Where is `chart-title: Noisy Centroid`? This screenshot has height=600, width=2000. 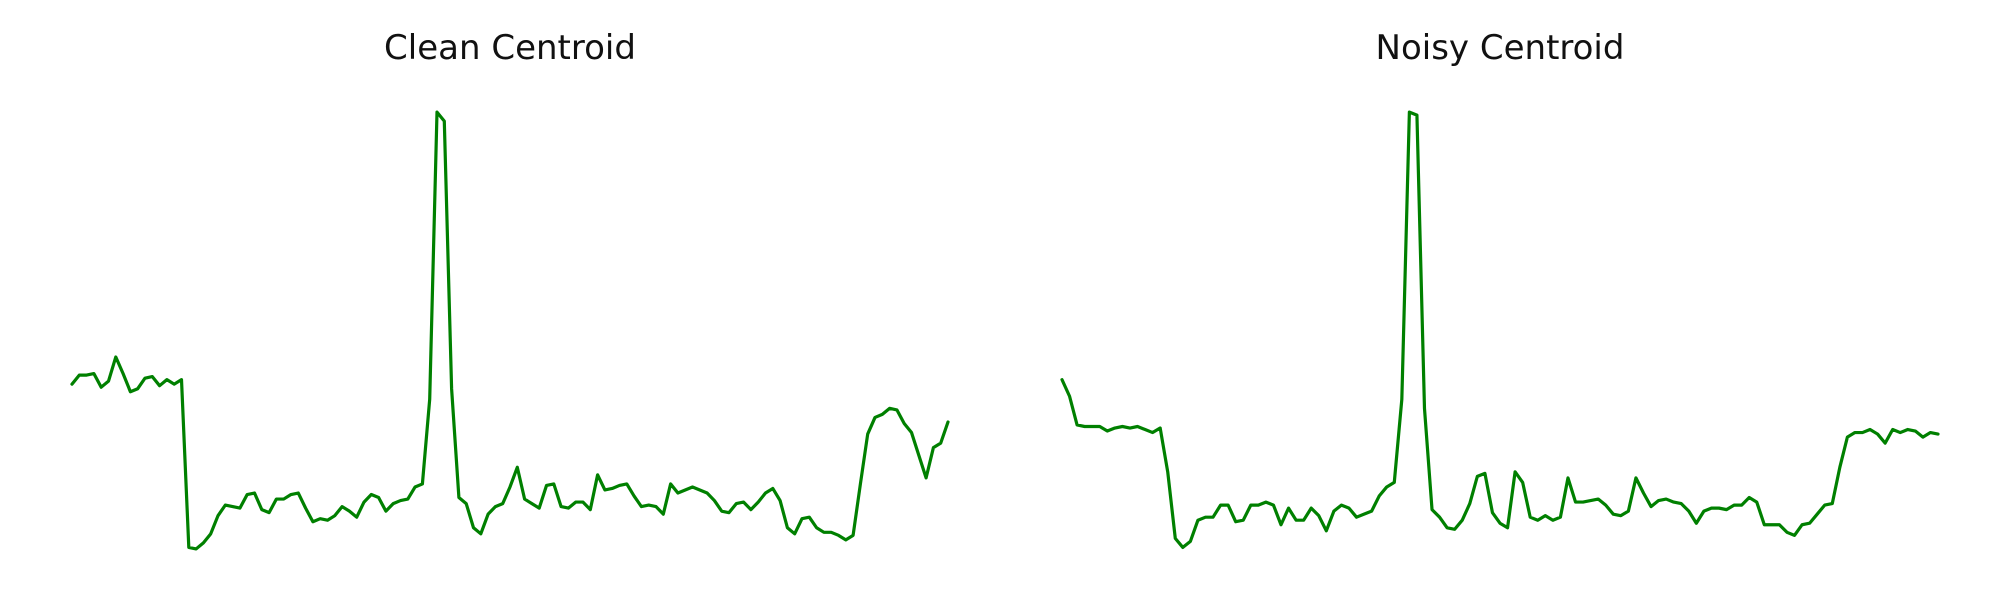
chart-title: Noisy Centroid is located at coordinates (1500, 48).